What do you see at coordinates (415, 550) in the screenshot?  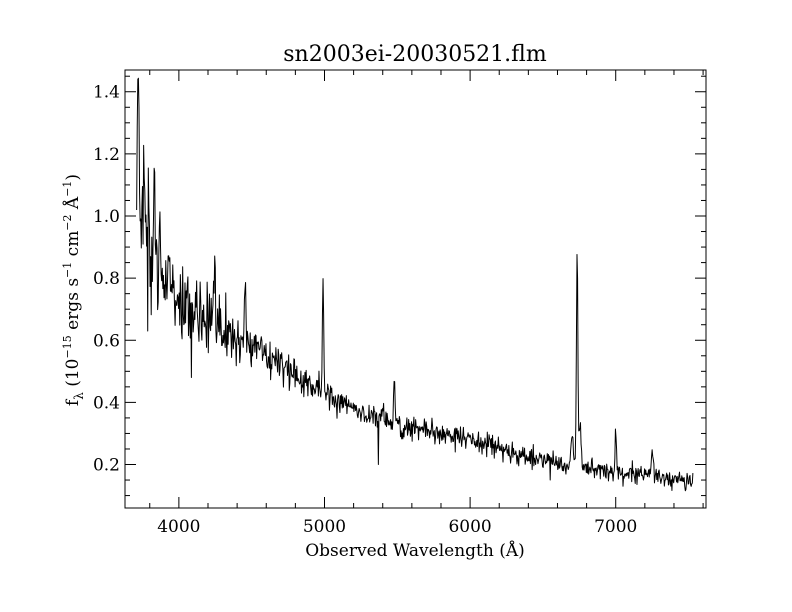 I see `x-axis-label: Observed Wavelength (Å)` at bounding box center [415, 550].